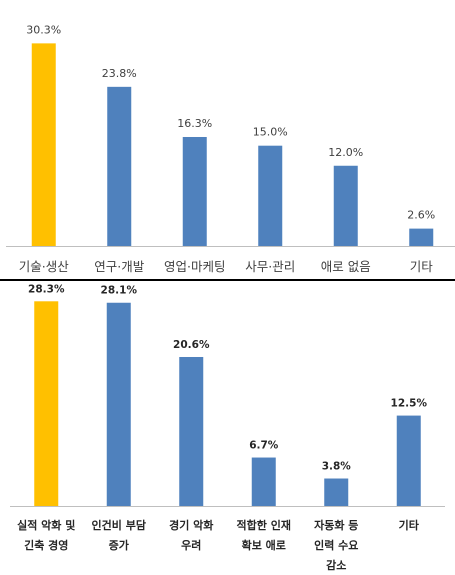  Describe the element at coordinates (46, 525) in the screenshot. I see `category-label: 실적 악화 및` at that location.